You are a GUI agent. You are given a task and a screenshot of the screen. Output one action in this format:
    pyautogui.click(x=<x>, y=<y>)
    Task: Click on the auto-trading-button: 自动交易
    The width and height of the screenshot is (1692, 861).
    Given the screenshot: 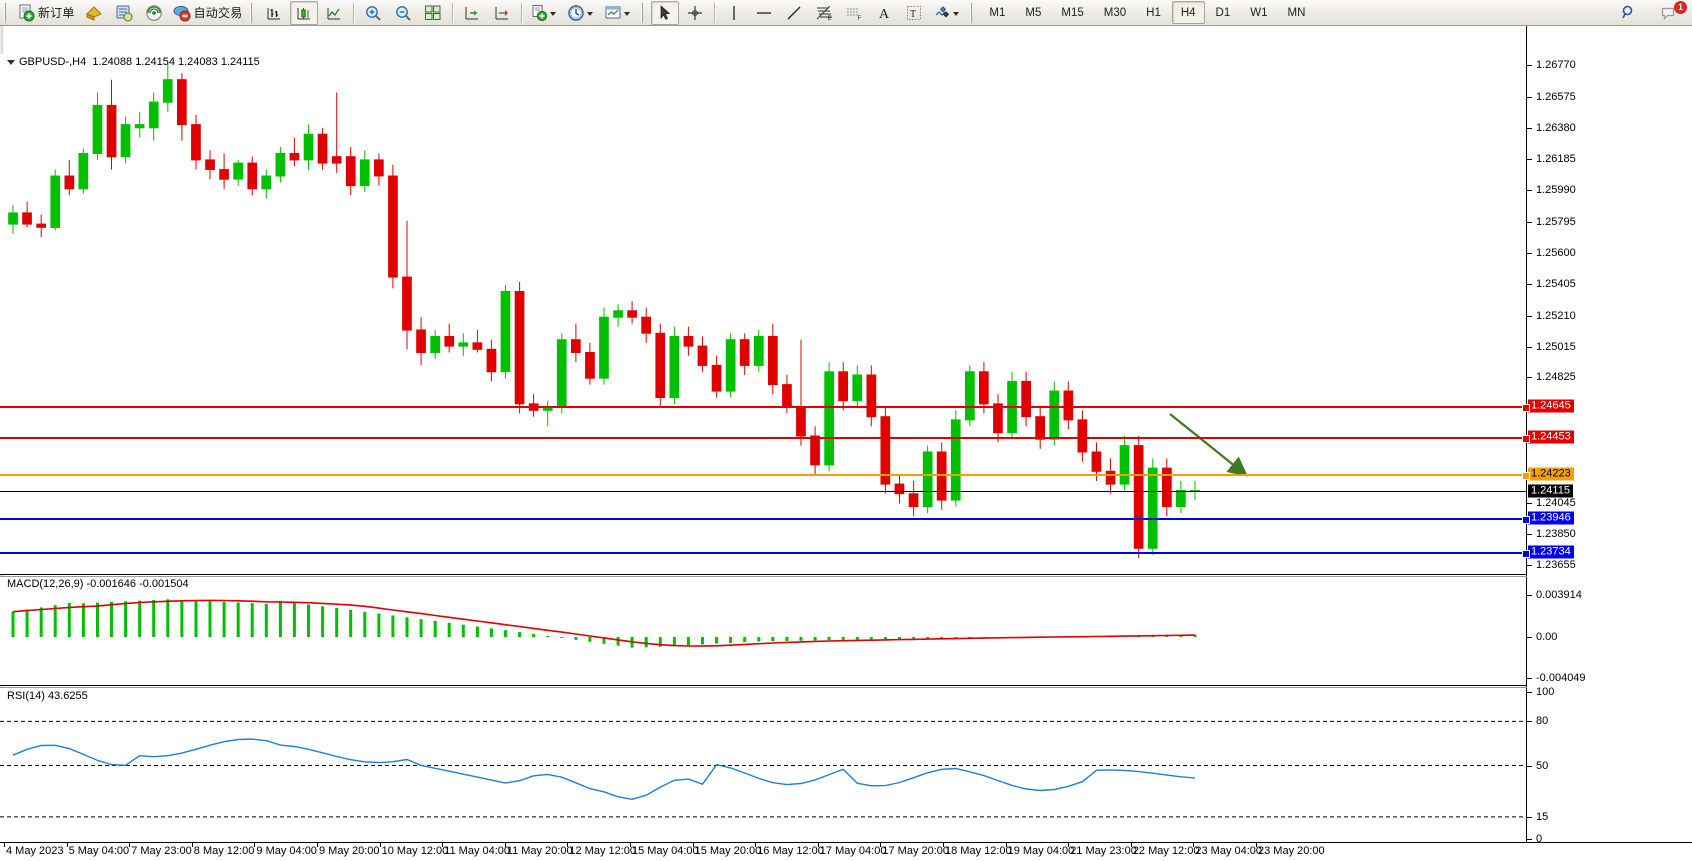 What is the action you would take?
    pyautogui.click(x=208, y=13)
    